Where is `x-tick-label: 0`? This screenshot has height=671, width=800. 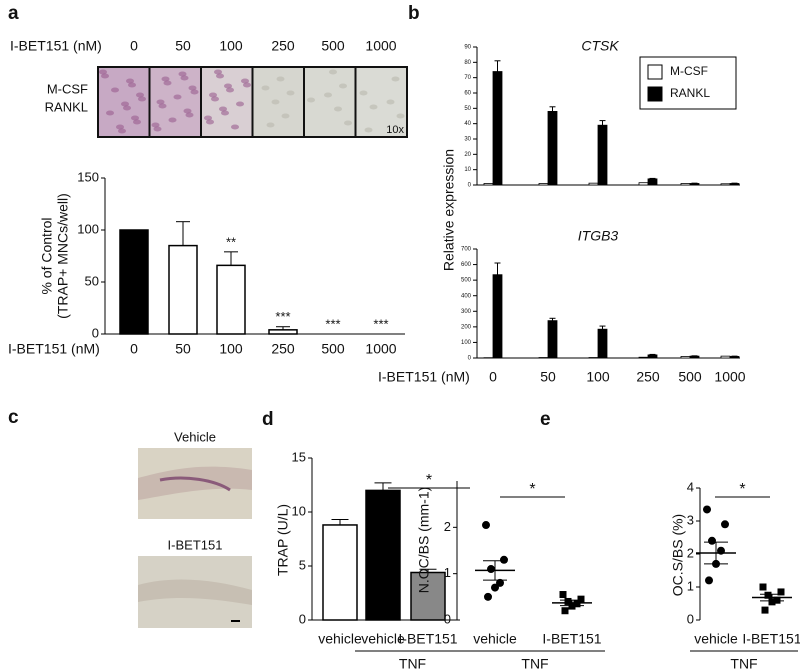 x-tick-label: 0 is located at coordinates (493, 377).